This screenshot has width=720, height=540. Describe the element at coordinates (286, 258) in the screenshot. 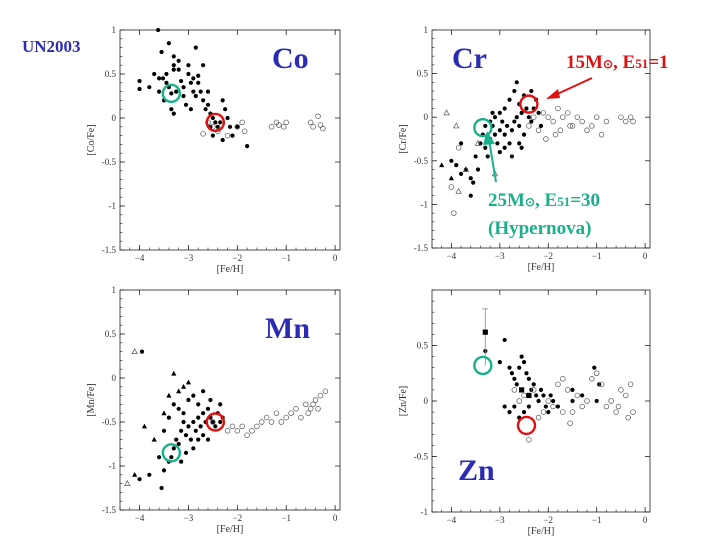

I see `x-tick-label: −1` at that location.